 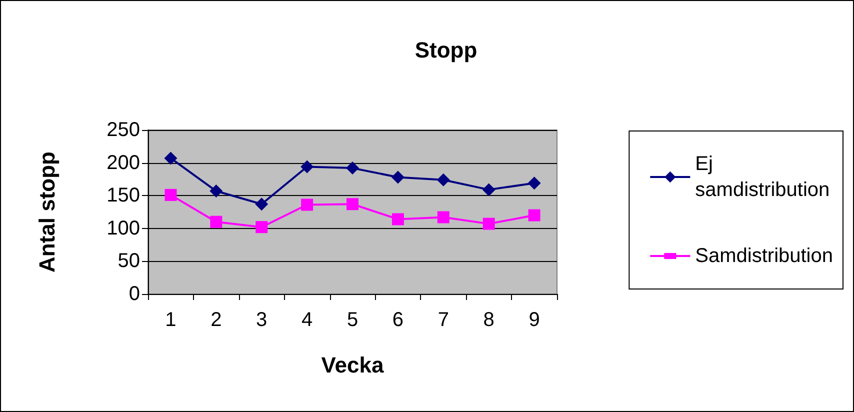 I want to click on x-tick-label: 3, so click(x=262, y=320).